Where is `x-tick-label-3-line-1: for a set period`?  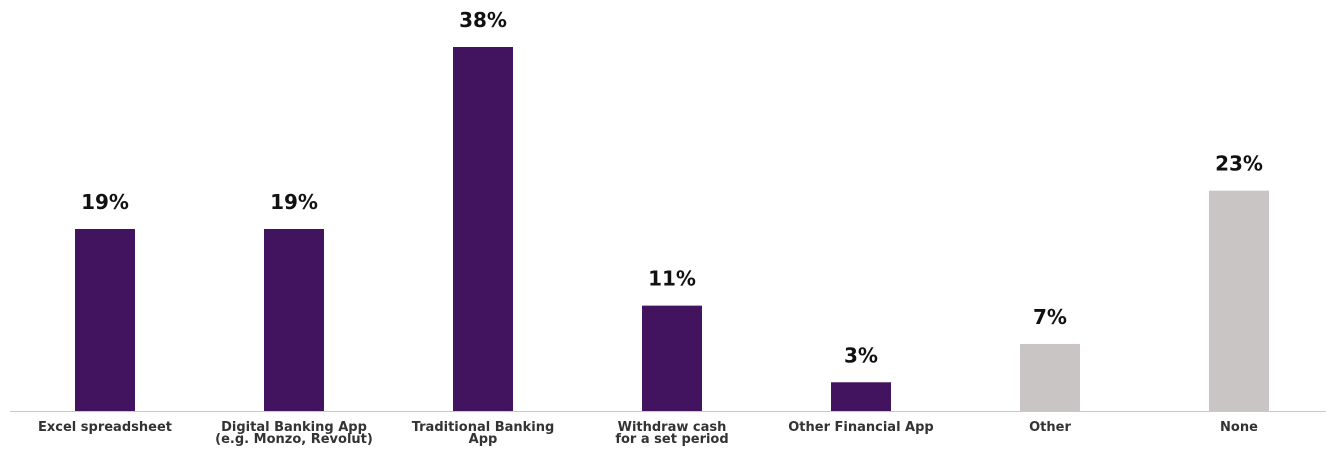 x-tick-label-3-line-1: for a set period is located at coordinates (671, 439).